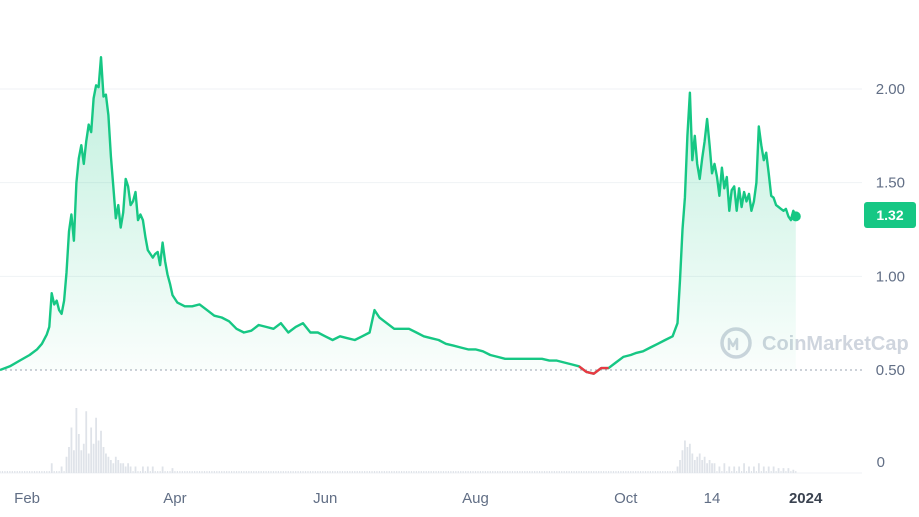 This screenshot has height=517, width=919. What do you see at coordinates (890, 89) in the screenshot?
I see `y-tick-label: 2.00` at bounding box center [890, 89].